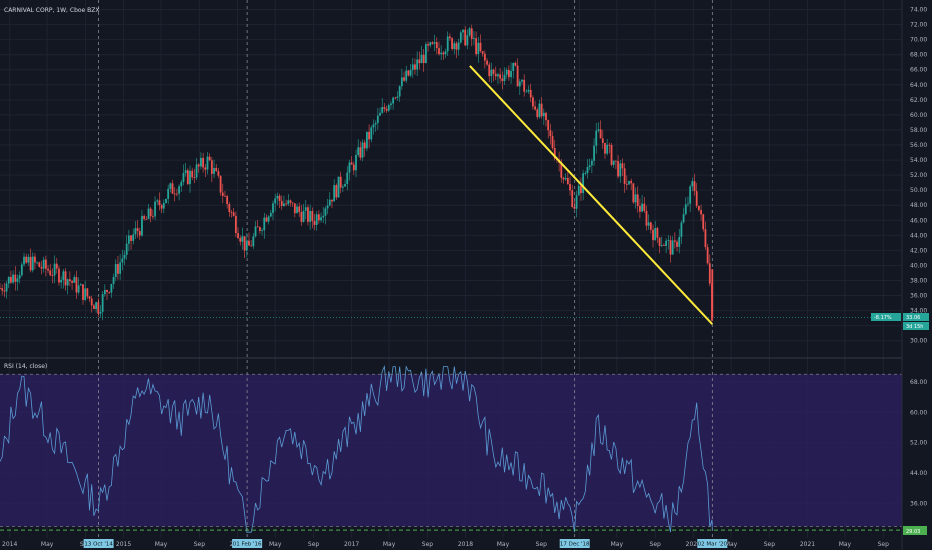 This screenshot has height=550, width=932. Describe the element at coordinates (591, 195) in the screenshot. I see `trendline` at that location.